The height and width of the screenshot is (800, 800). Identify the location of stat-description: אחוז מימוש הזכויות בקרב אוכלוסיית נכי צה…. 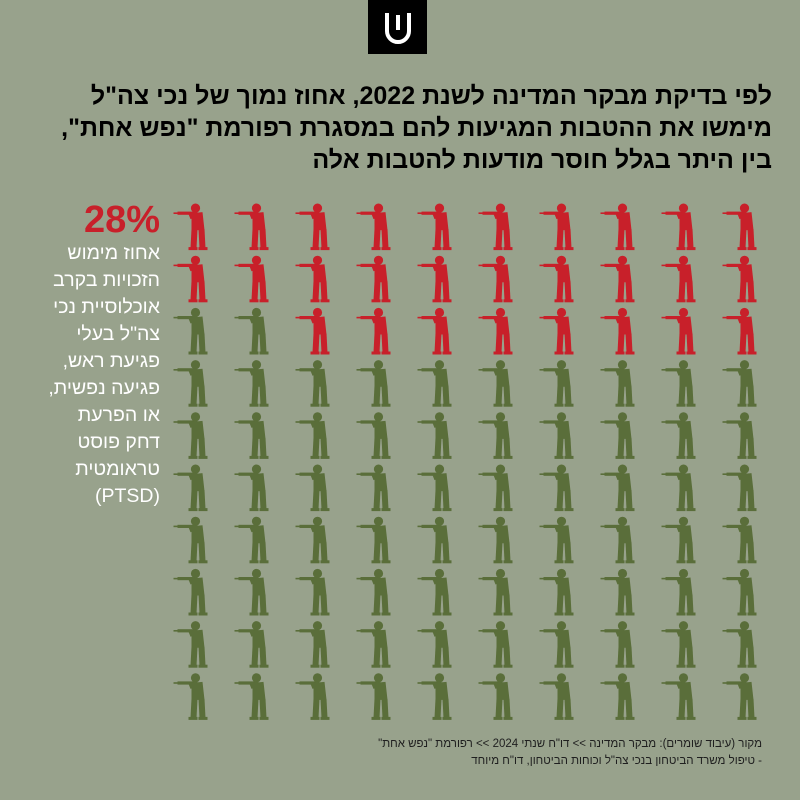
(104, 374).